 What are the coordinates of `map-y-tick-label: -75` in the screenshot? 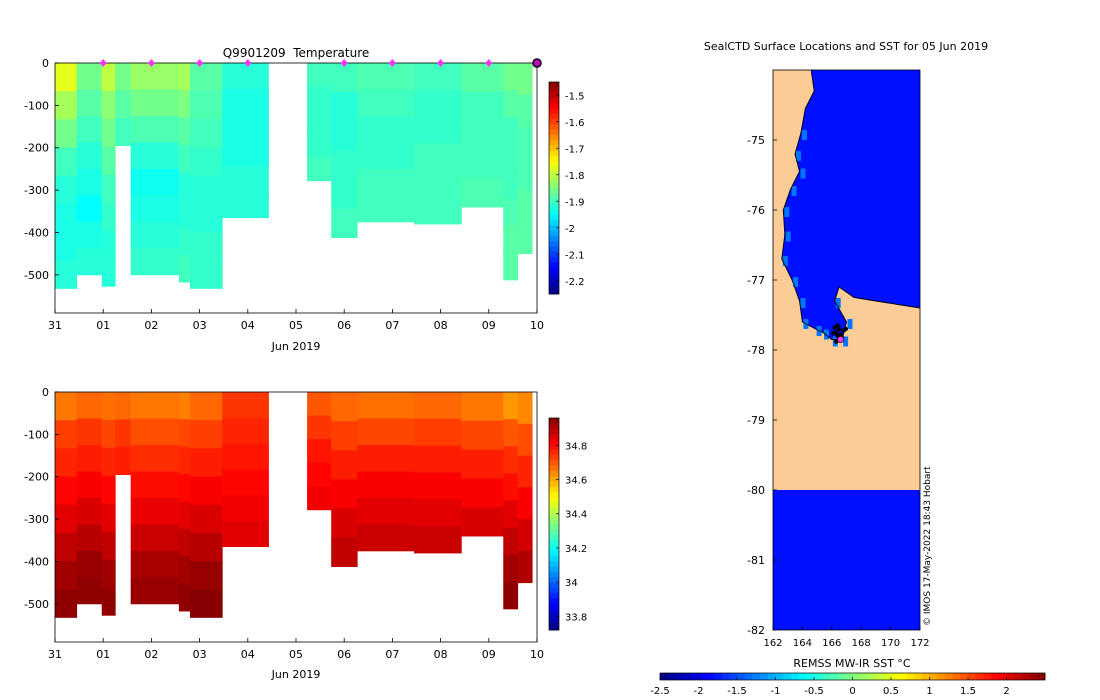 It's located at (756, 140).